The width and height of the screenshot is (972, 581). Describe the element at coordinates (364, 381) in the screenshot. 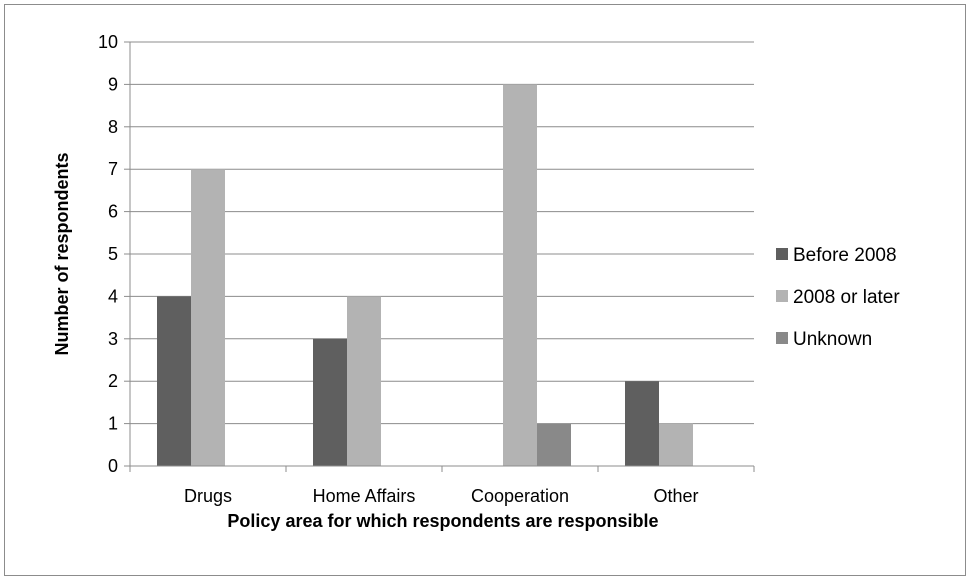

I see `bar-home-affairs-2008-or-later` at that location.